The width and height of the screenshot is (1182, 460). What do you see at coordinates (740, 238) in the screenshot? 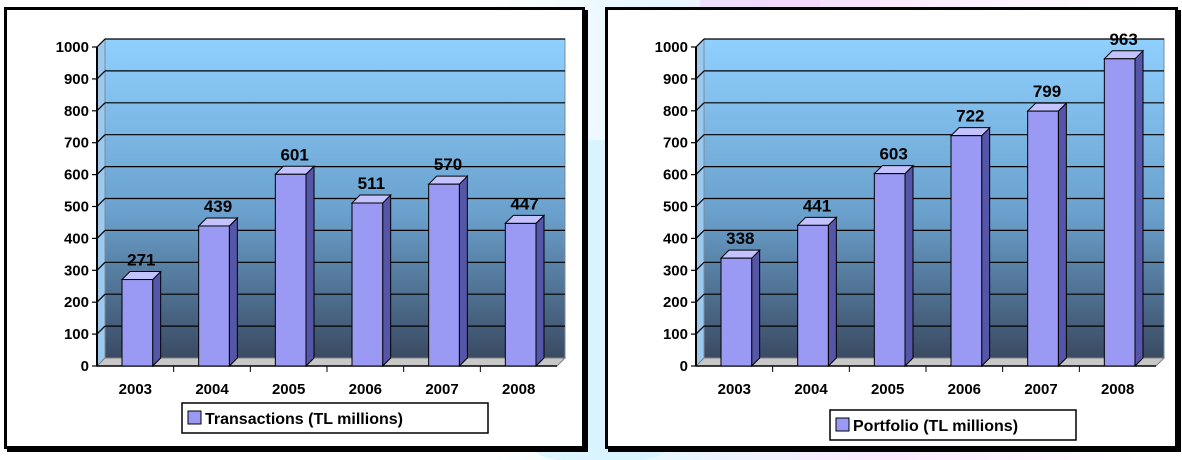
I see `data-label: 338` at bounding box center [740, 238].